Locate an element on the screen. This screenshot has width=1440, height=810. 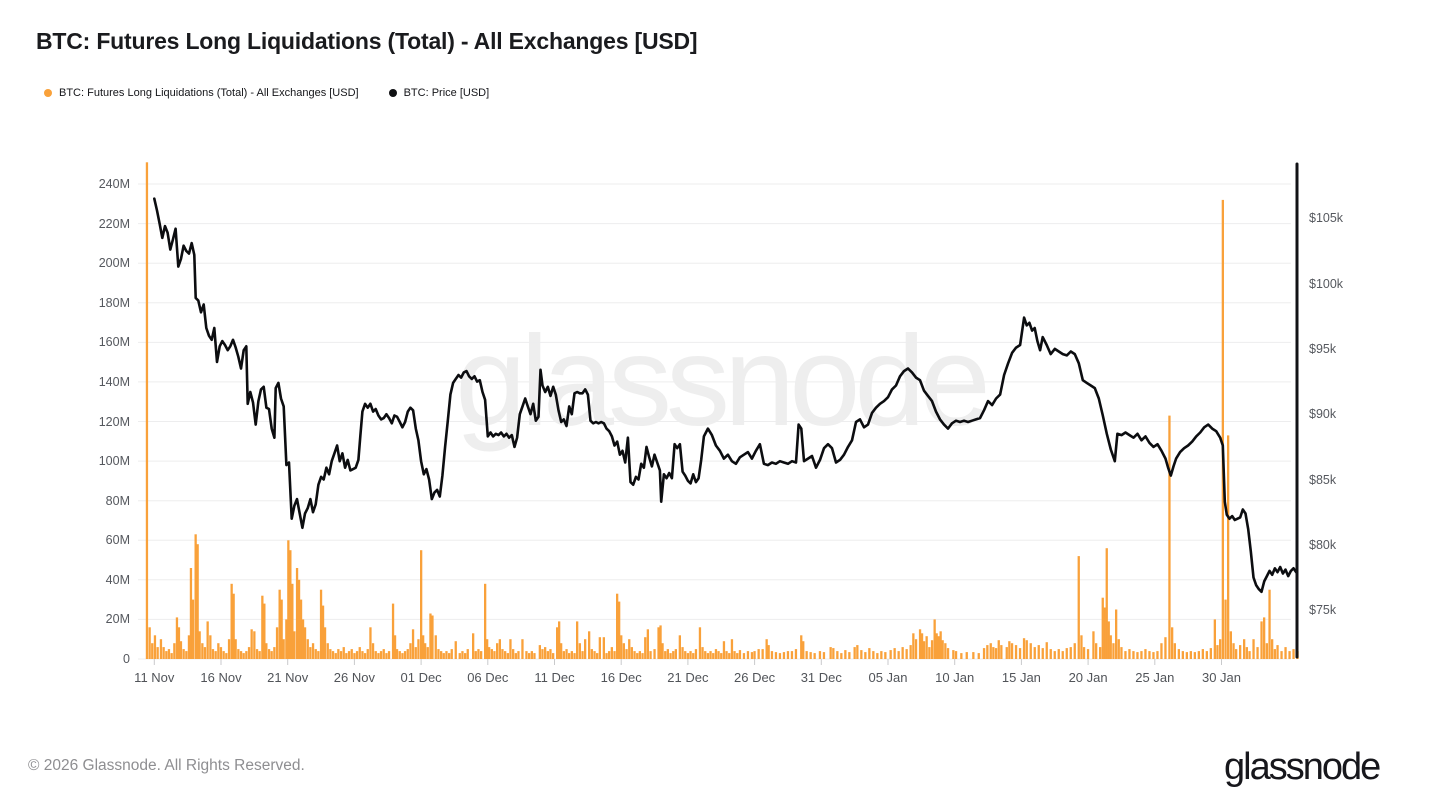
legend-dot-price-icon is located at coordinates (392, 93).